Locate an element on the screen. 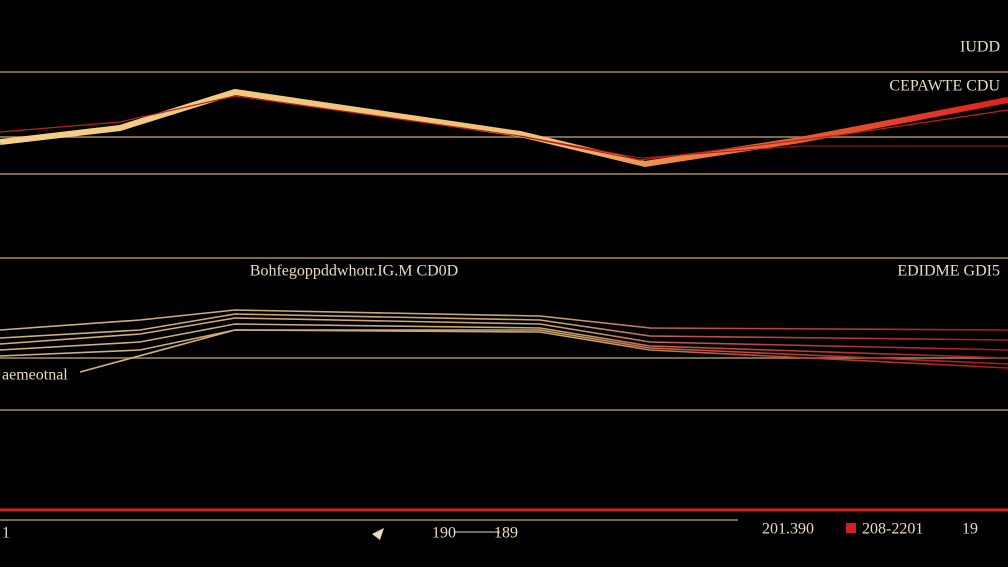 The width and height of the screenshot is (1008, 567). legend-label: 208-2201 is located at coordinates (892, 529).